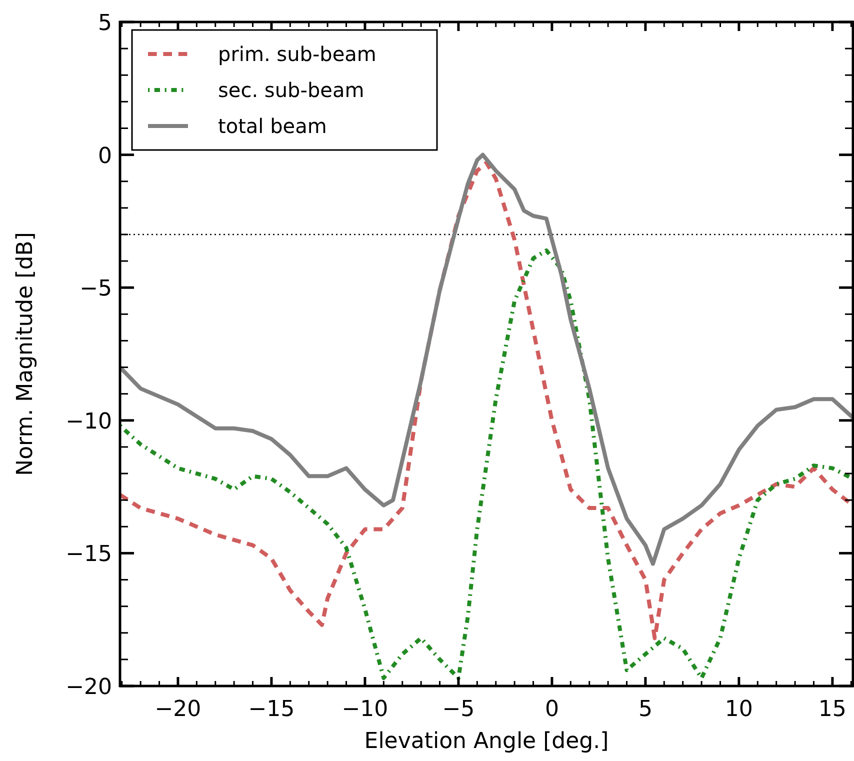  Describe the element at coordinates (291, 90) in the screenshot. I see `legend-label: sec. sub-beam` at that location.